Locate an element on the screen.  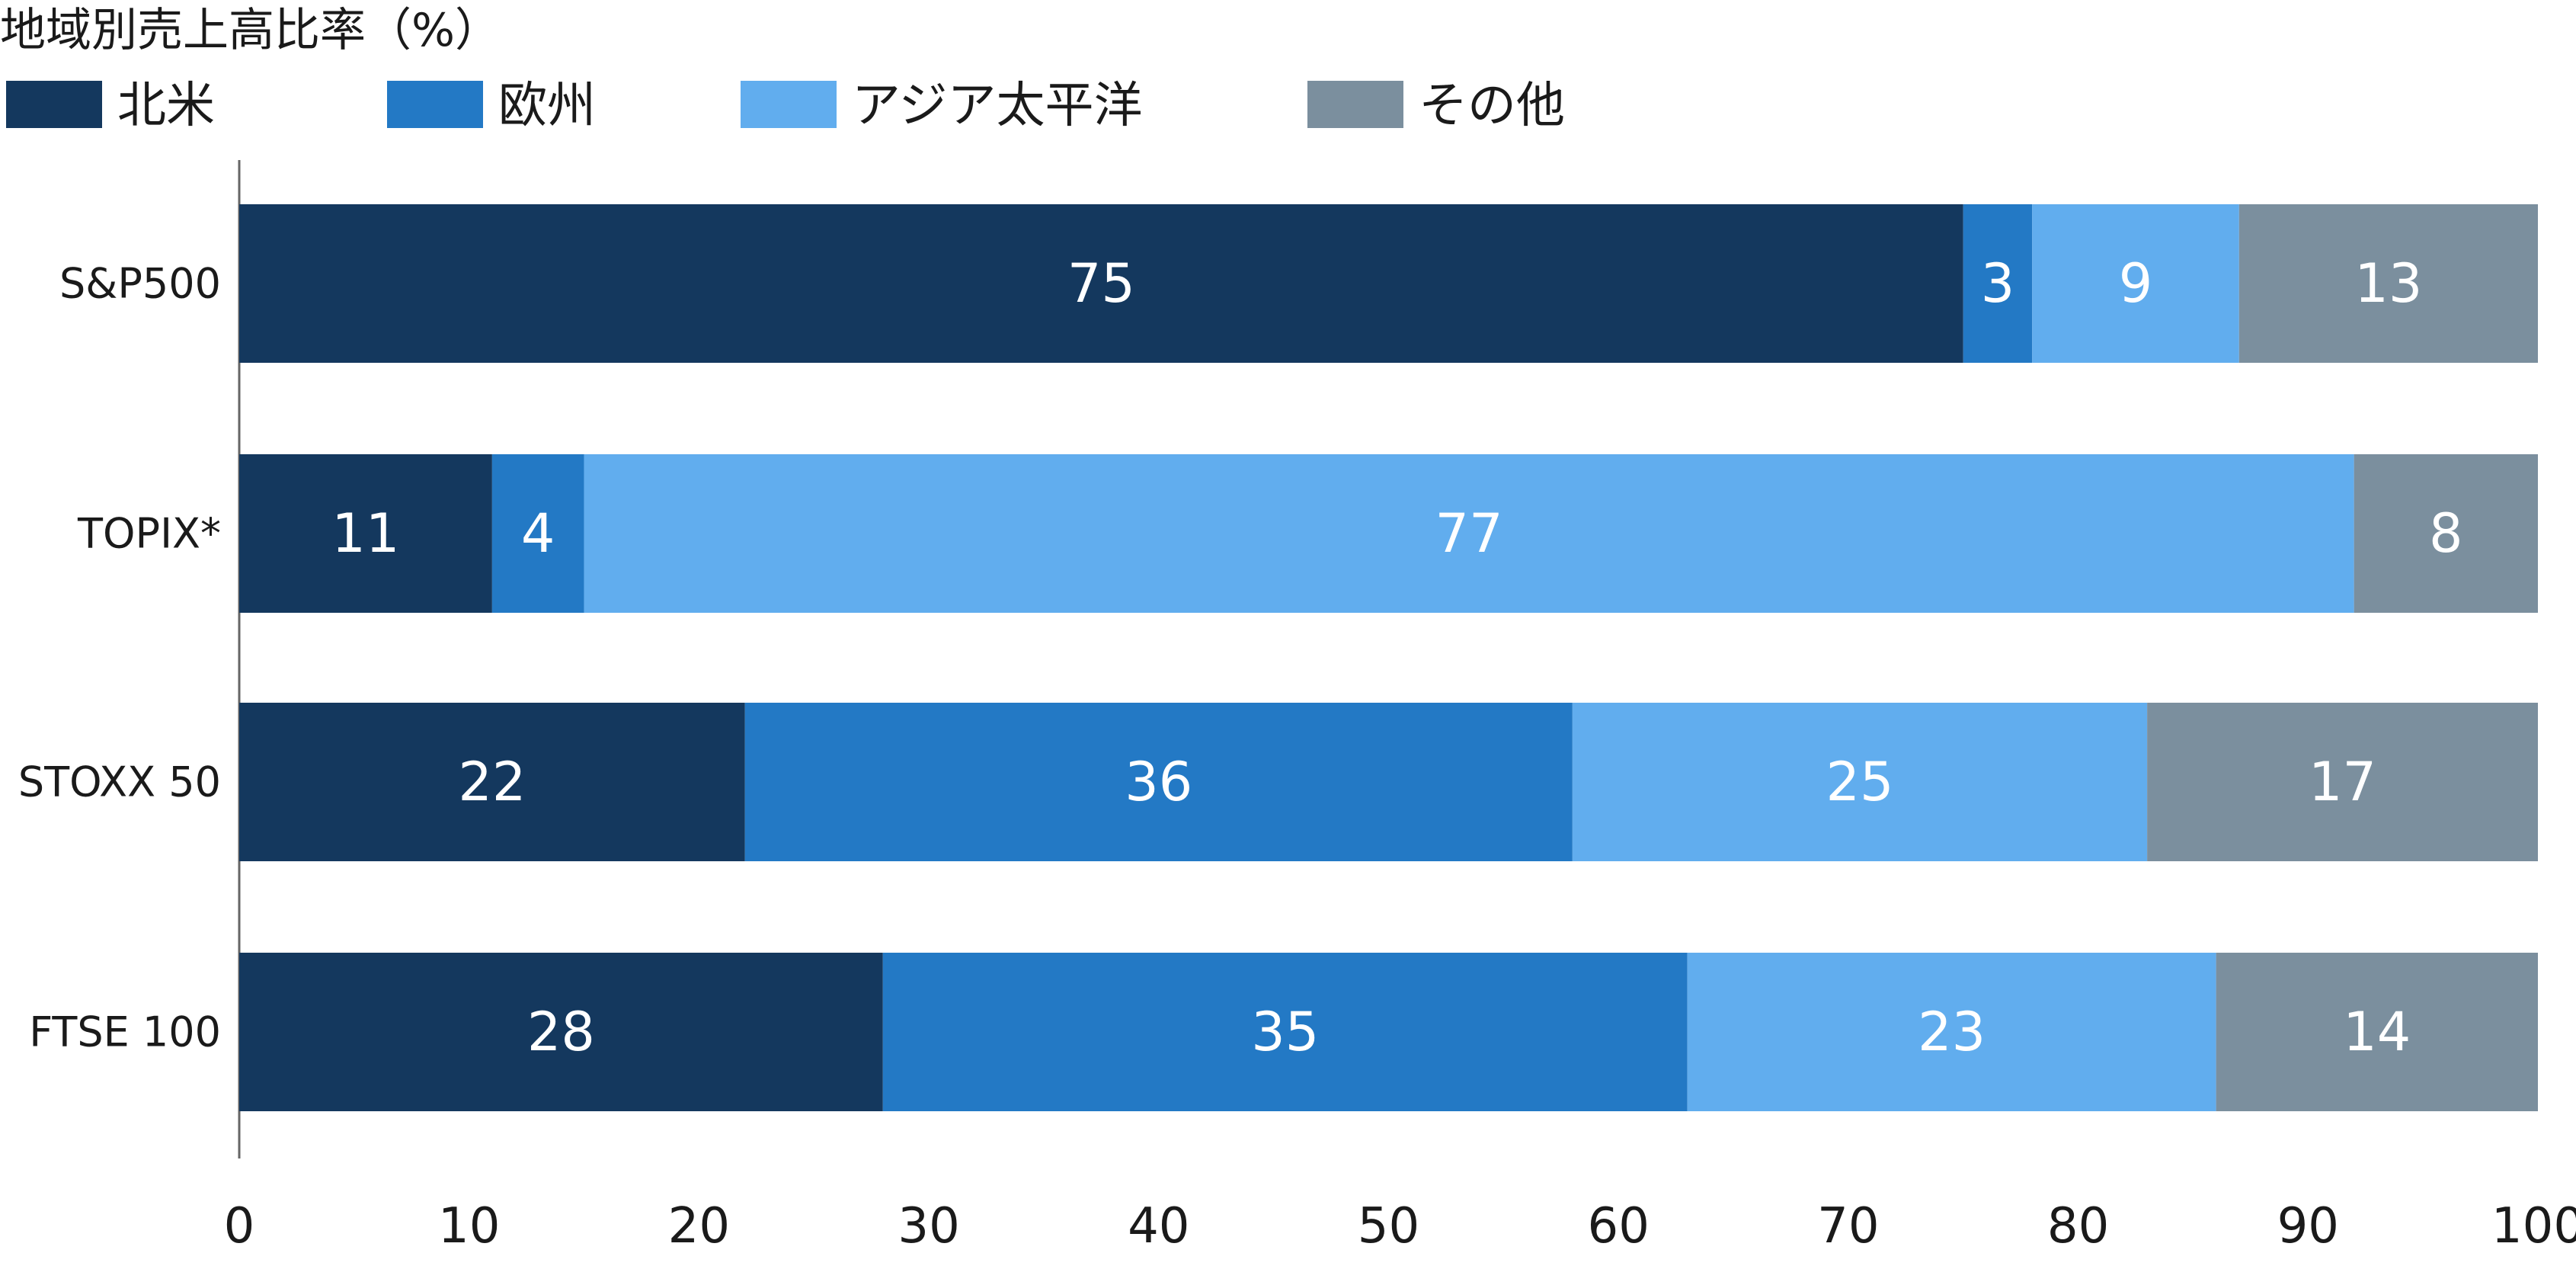
data-label: 75 is located at coordinates (1101, 283).